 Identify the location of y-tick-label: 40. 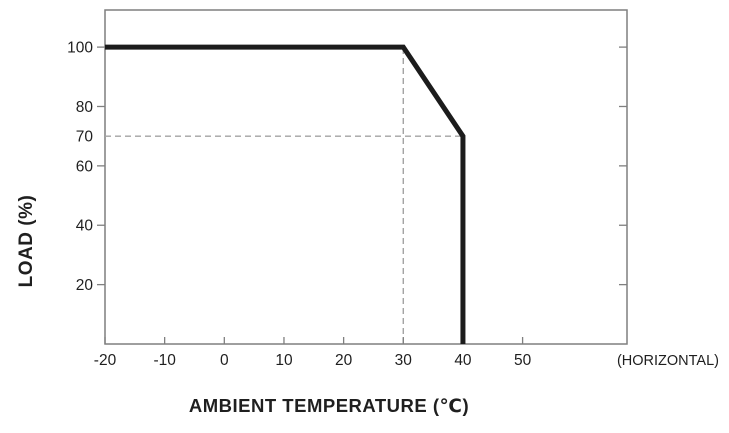
(85, 226).